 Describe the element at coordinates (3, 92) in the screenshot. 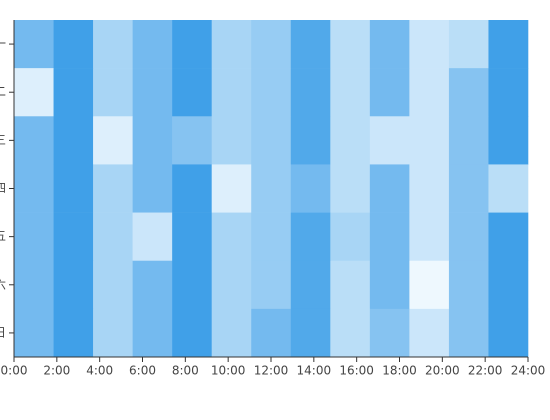

I see `y-tick-label: 二` at that location.